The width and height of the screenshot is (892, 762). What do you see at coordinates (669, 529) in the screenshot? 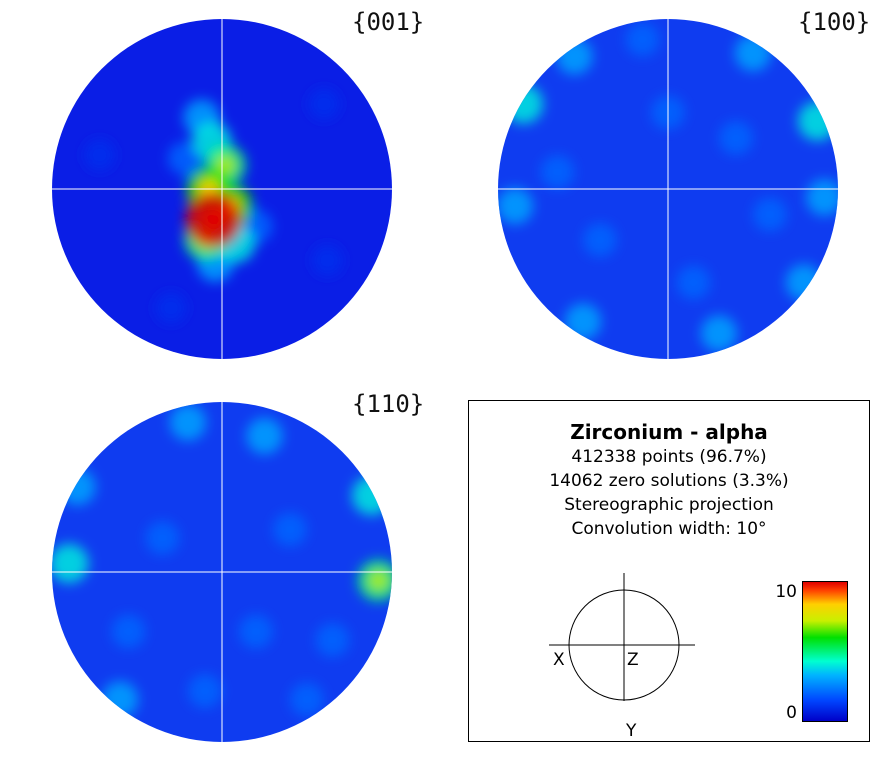
I see `legend-convolution: Convolution width: 10°` at bounding box center [669, 529].